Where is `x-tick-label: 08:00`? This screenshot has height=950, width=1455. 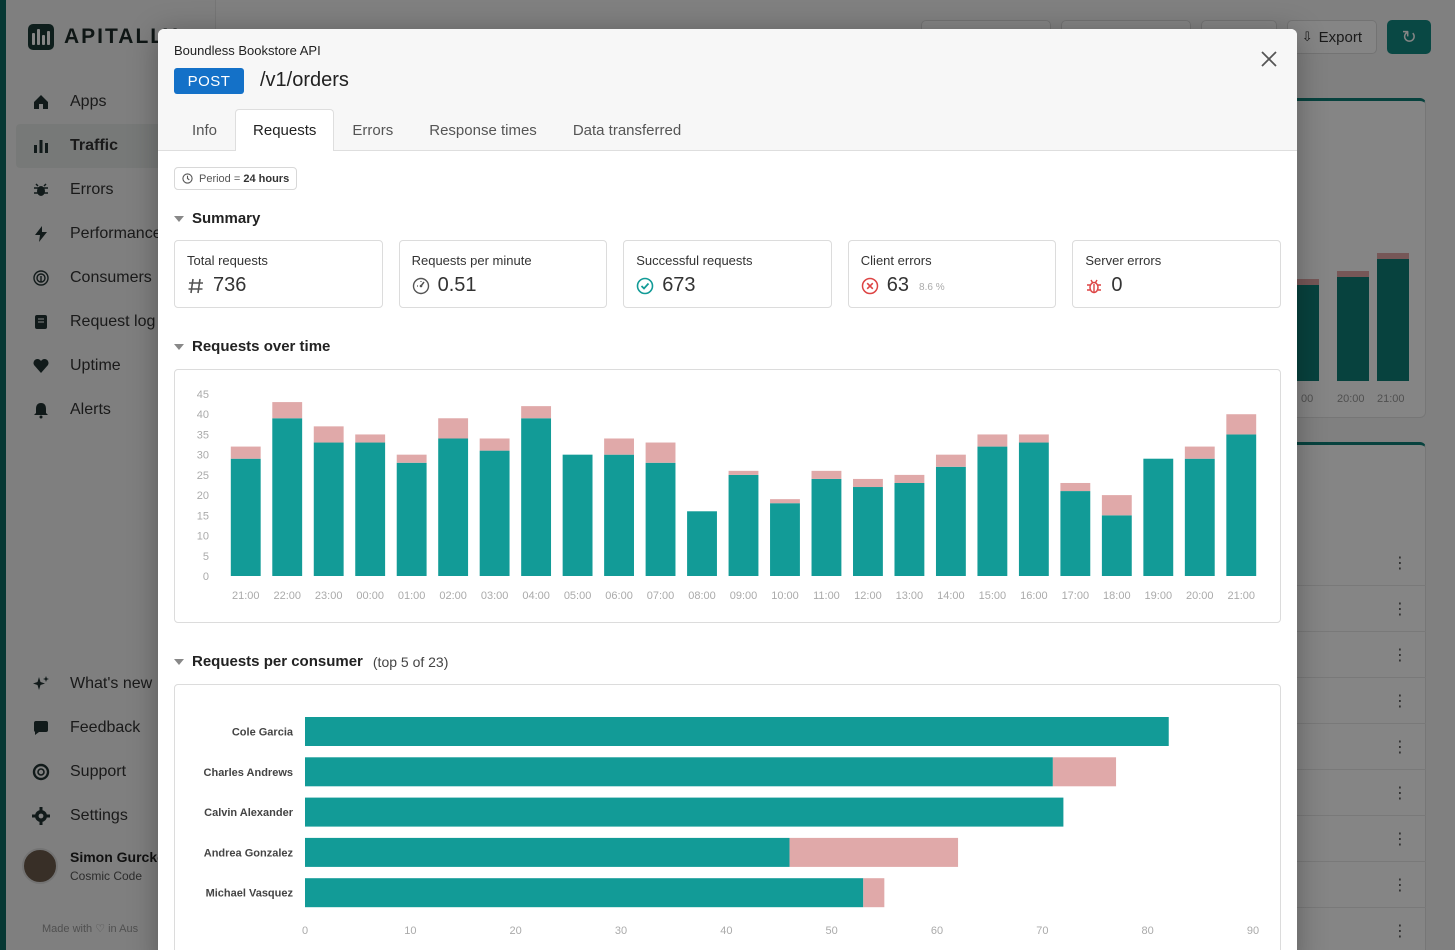 x-tick-label: 08:00 is located at coordinates (702, 596).